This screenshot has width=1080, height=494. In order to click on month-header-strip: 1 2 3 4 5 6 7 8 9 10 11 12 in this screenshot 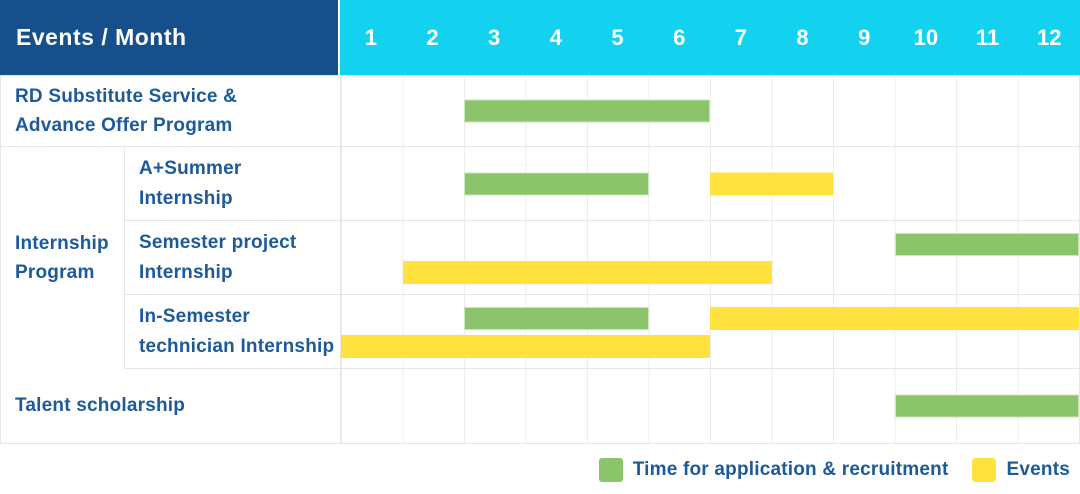, I will do `click(710, 37)`.